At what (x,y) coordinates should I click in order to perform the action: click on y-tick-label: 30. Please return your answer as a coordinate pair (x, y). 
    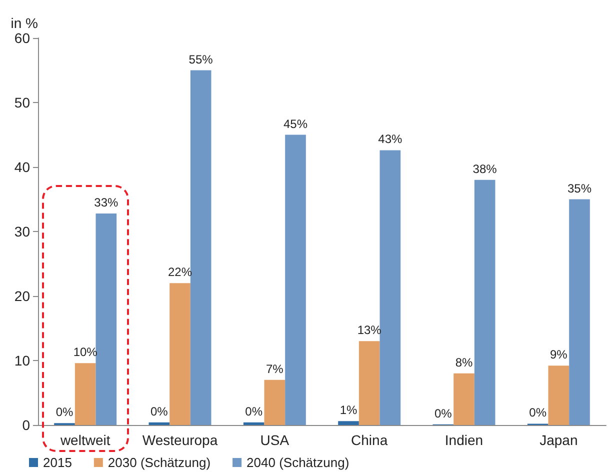
    Looking at the image, I should click on (22, 232).